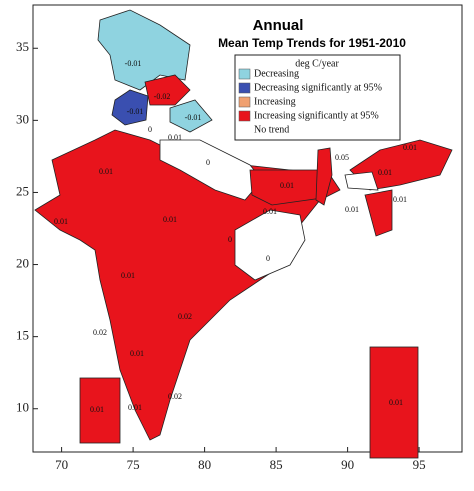 Image resolution: width=474 pixels, height=491 pixels. What do you see at coordinates (276, 73) in the screenshot?
I see `legend-label: Decreasing` at bounding box center [276, 73].